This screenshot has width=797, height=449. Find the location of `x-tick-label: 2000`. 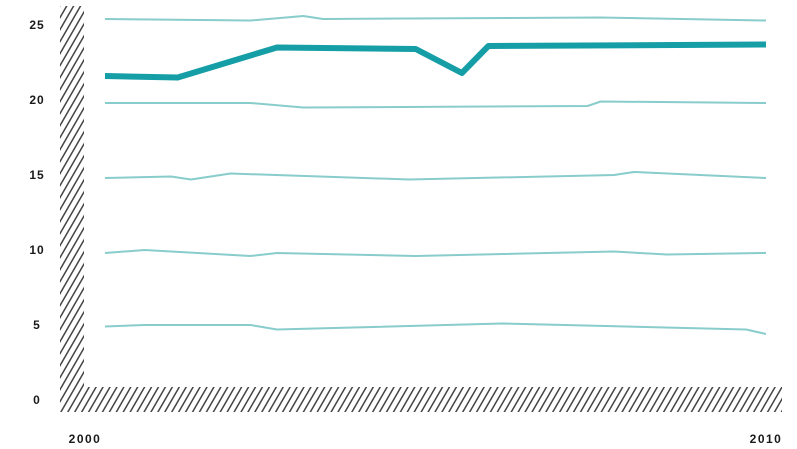

x-tick-label: 2000 is located at coordinates (85, 439).